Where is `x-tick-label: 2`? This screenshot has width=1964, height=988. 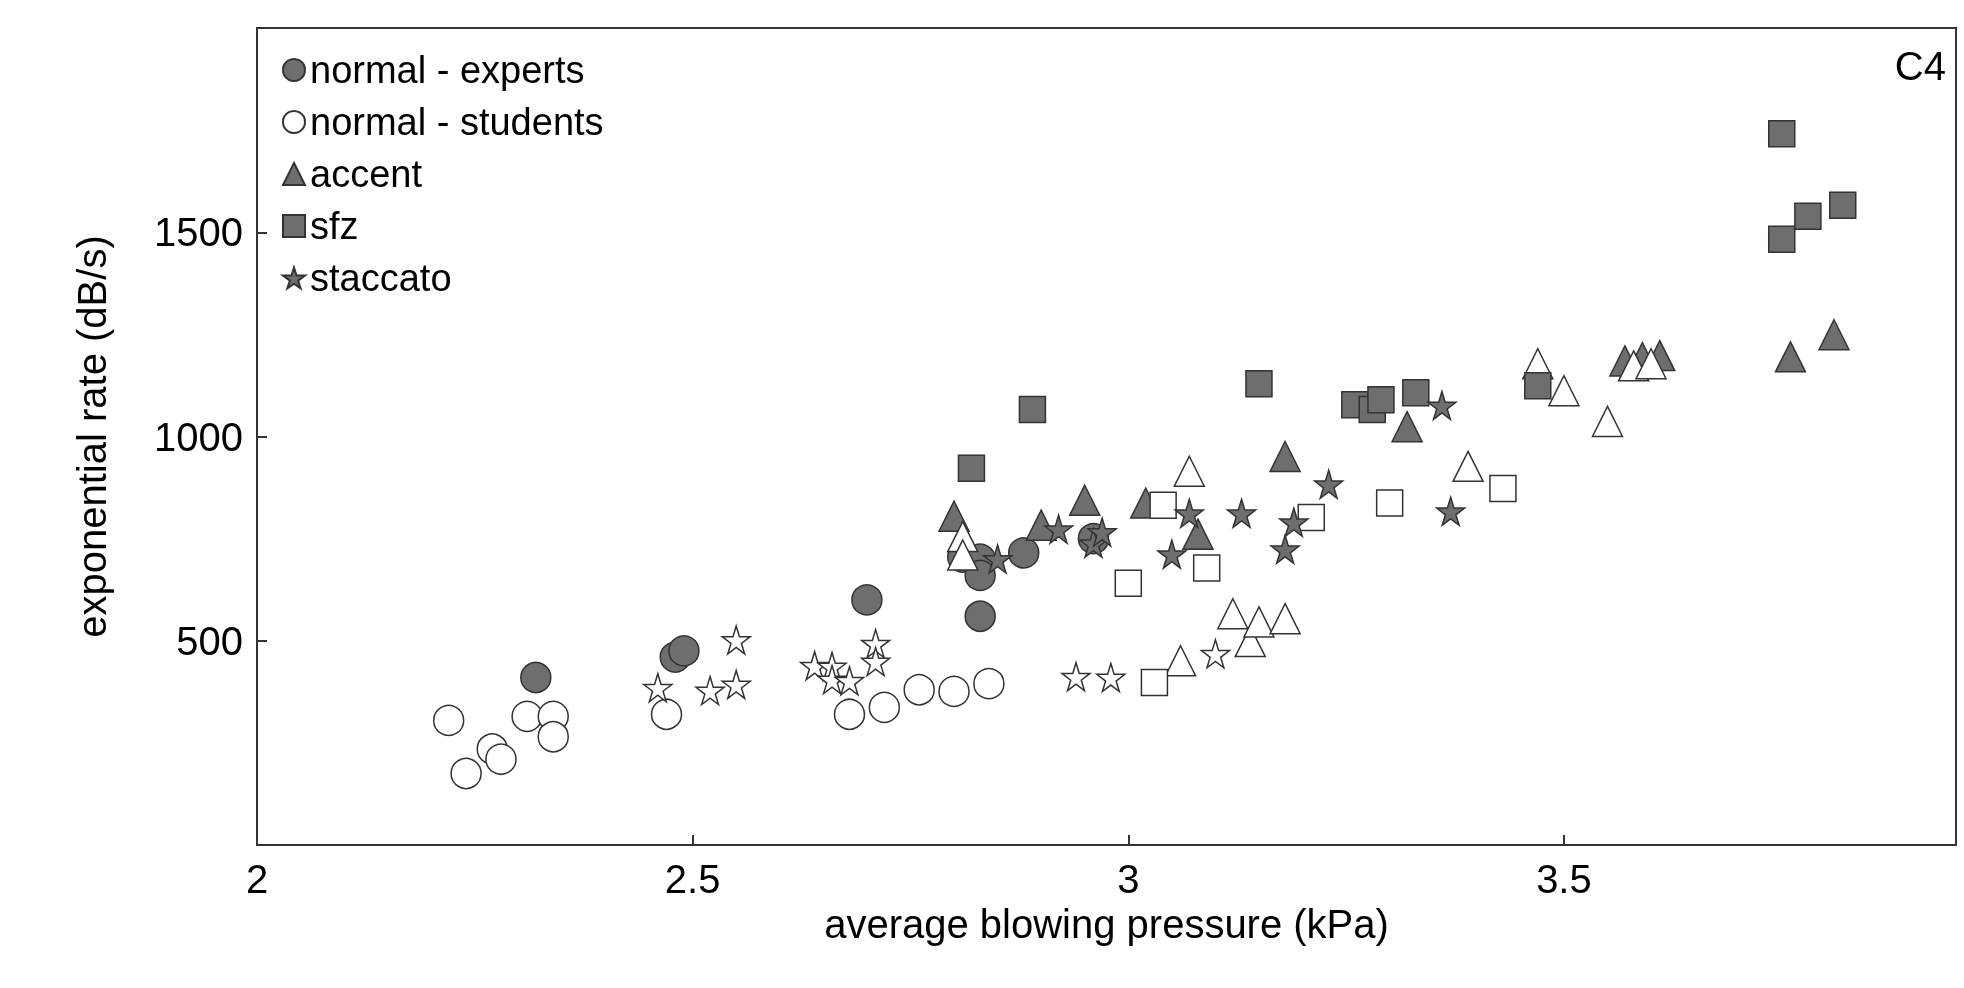 x-tick-label: 2 is located at coordinates (257, 879).